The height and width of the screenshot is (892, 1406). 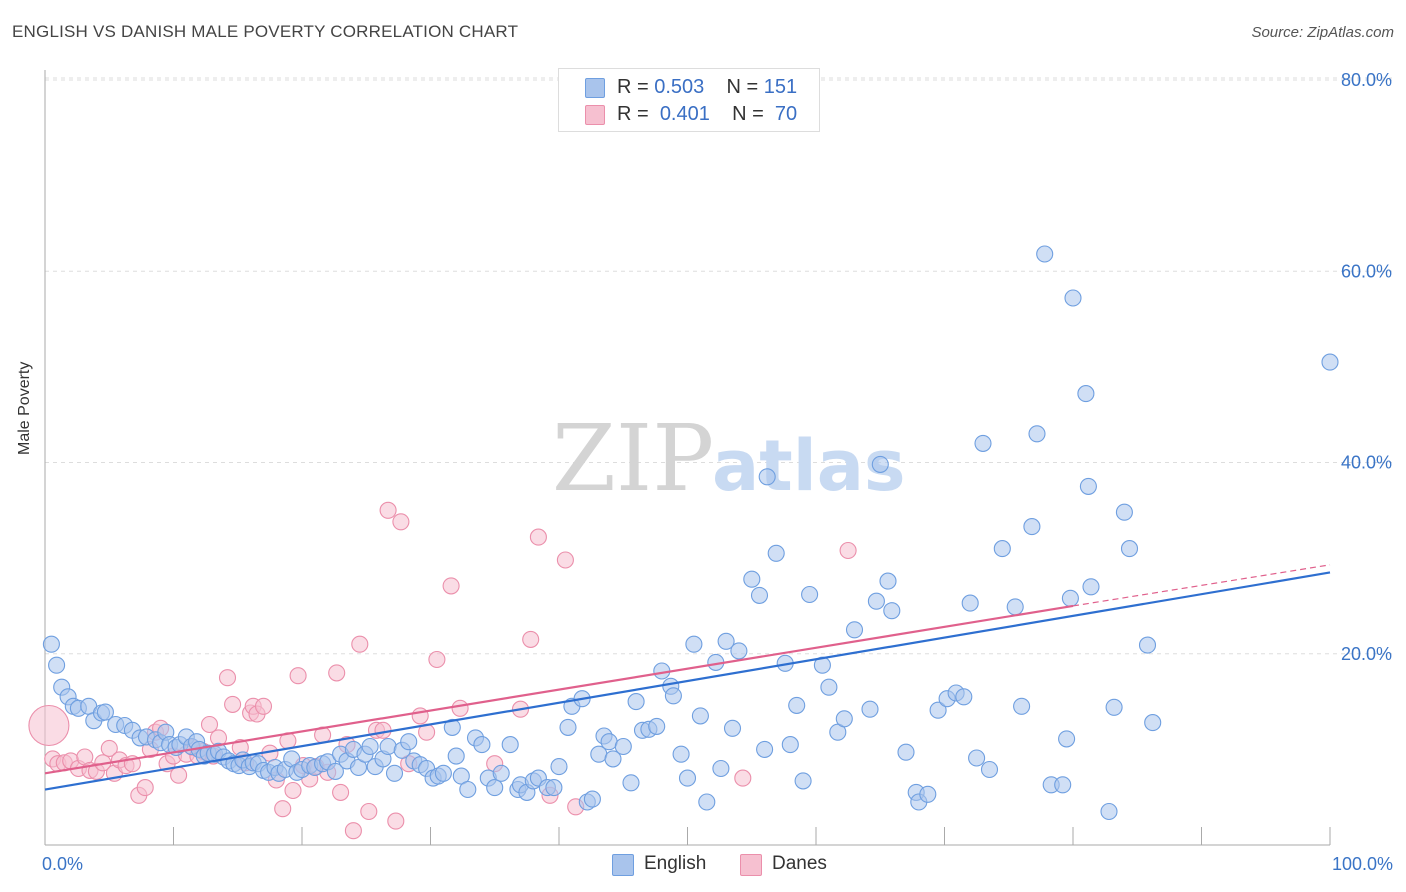 I want to click on legend-english-text: R = 0.503 N = 151, so click(x=707, y=87).